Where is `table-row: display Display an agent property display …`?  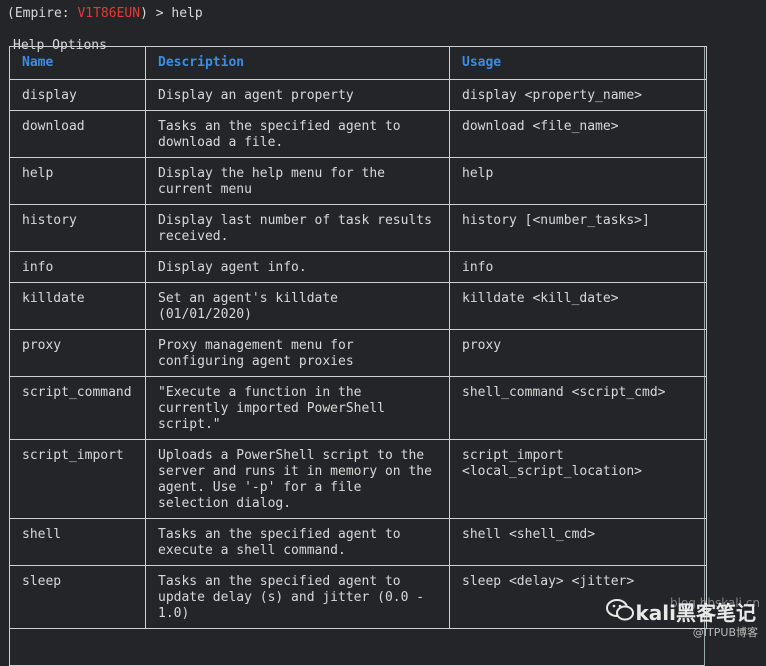 table-row: display Display an agent property display … is located at coordinates (358, 95).